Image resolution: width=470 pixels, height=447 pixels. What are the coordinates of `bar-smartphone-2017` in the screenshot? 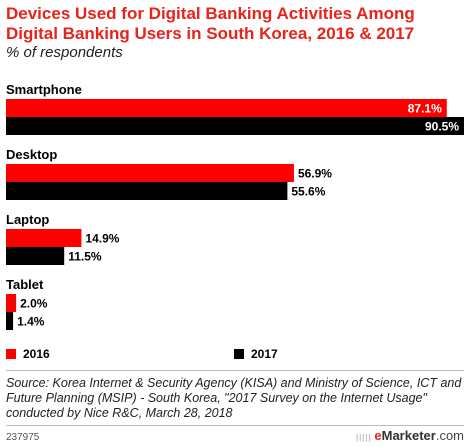 It's located at (235, 126).